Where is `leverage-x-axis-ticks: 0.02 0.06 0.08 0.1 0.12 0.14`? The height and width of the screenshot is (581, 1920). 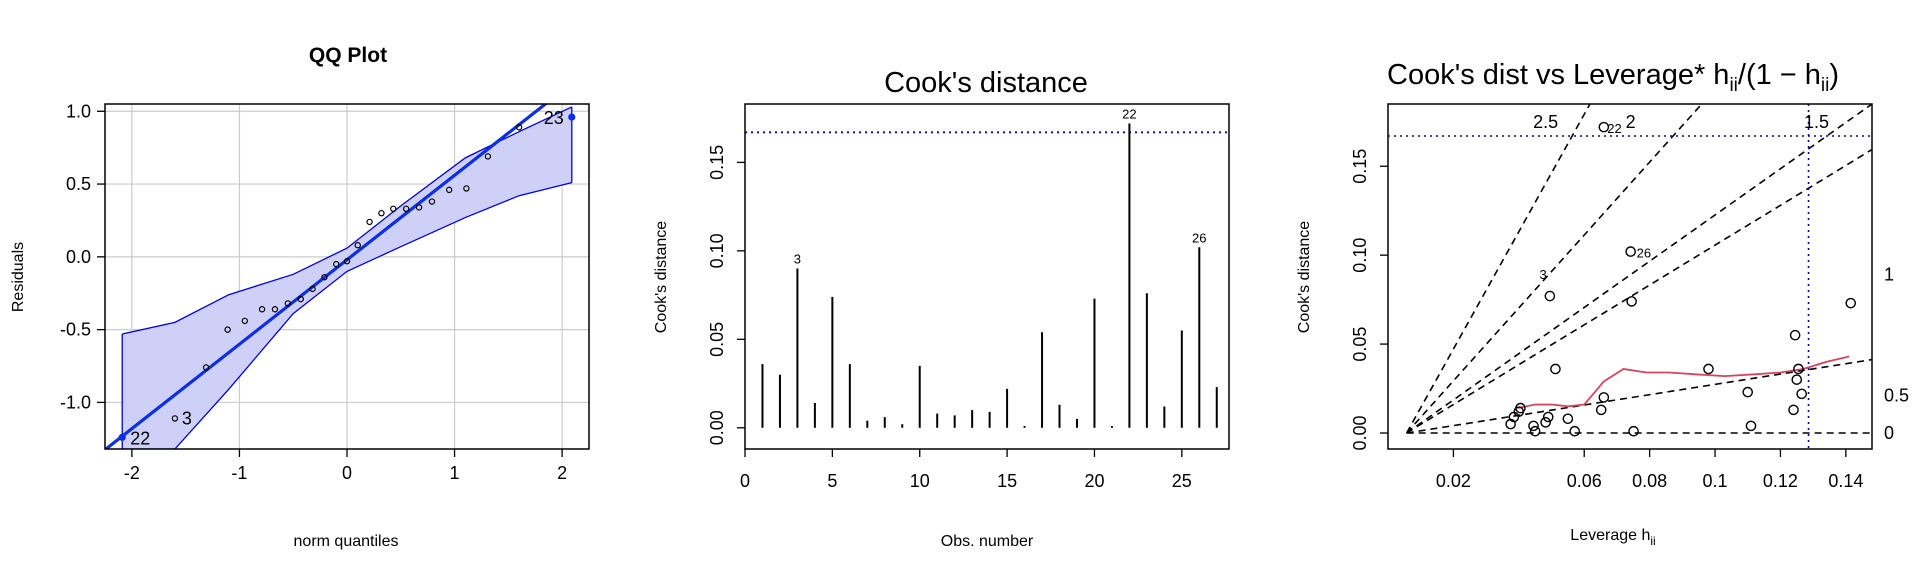
leverage-x-axis-ticks: 0.02 0.06 0.08 0.1 0.12 0.14 is located at coordinates (1649, 470).